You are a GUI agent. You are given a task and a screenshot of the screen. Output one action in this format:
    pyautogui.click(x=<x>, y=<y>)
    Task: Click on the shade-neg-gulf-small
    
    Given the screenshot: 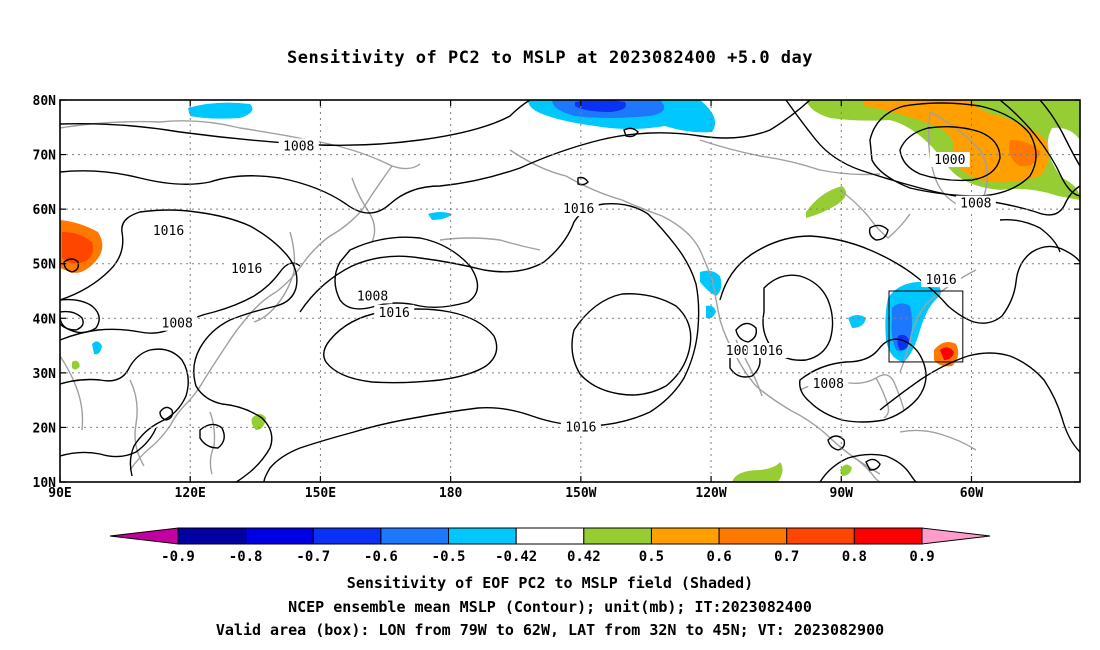 What is the action you would take?
    pyautogui.click(x=857, y=321)
    